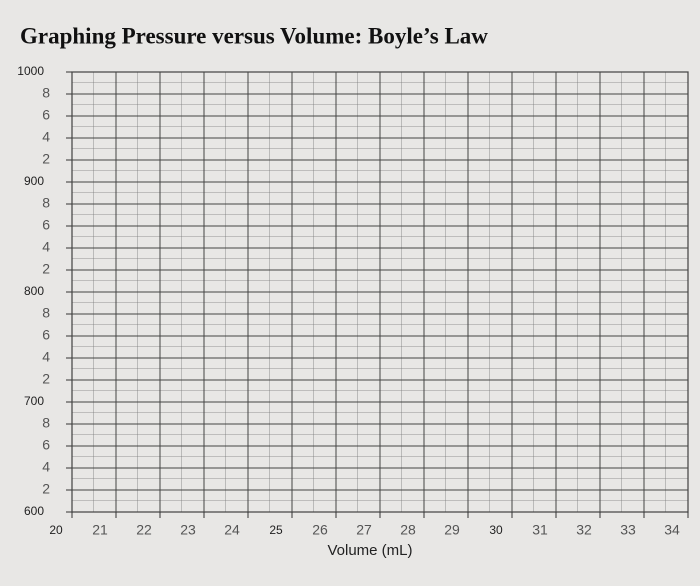 Image resolution: width=700 pixels, height=586 pixels. Describe the element at coordinates (628, 530) in the screenshot. I see `x-tick-label: 33` at that location.